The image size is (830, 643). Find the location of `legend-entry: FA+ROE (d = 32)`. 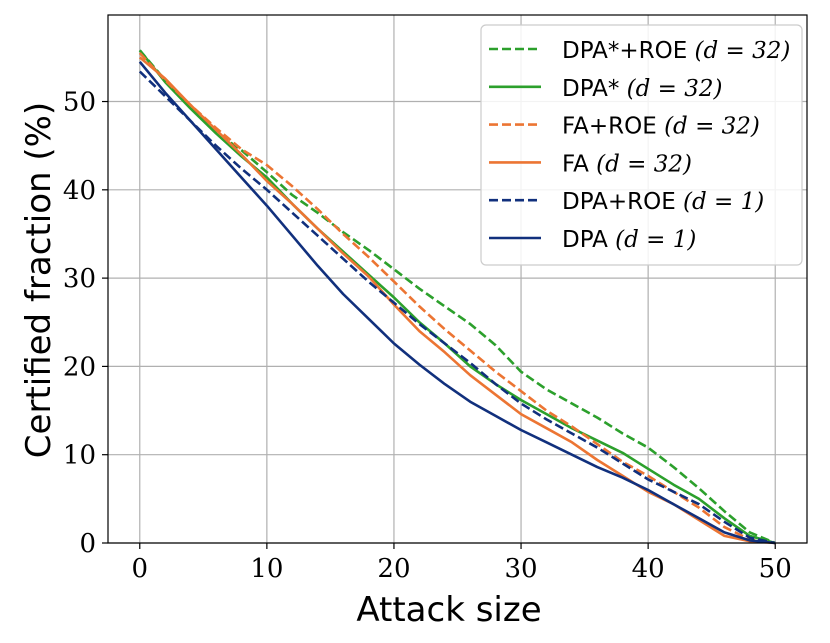

legend-entry: FA+ROE (d = 32) is located at coordinates (661, 127).